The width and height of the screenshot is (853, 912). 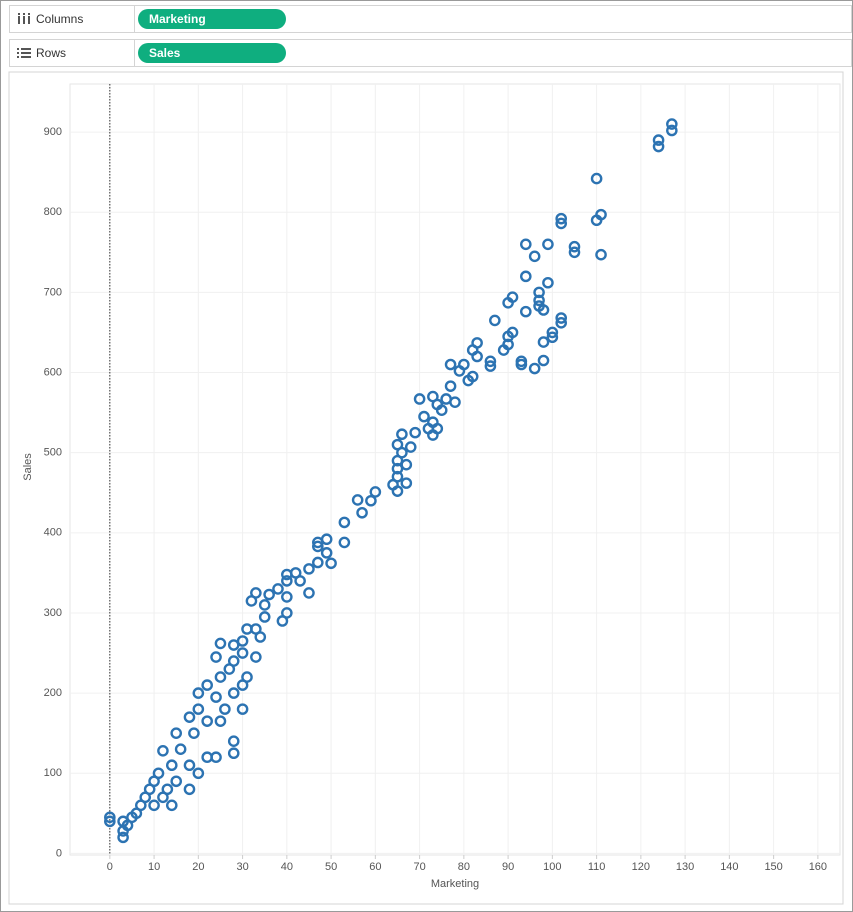 I want to click on y-tick-label: 0, so click(x=59, y=853).